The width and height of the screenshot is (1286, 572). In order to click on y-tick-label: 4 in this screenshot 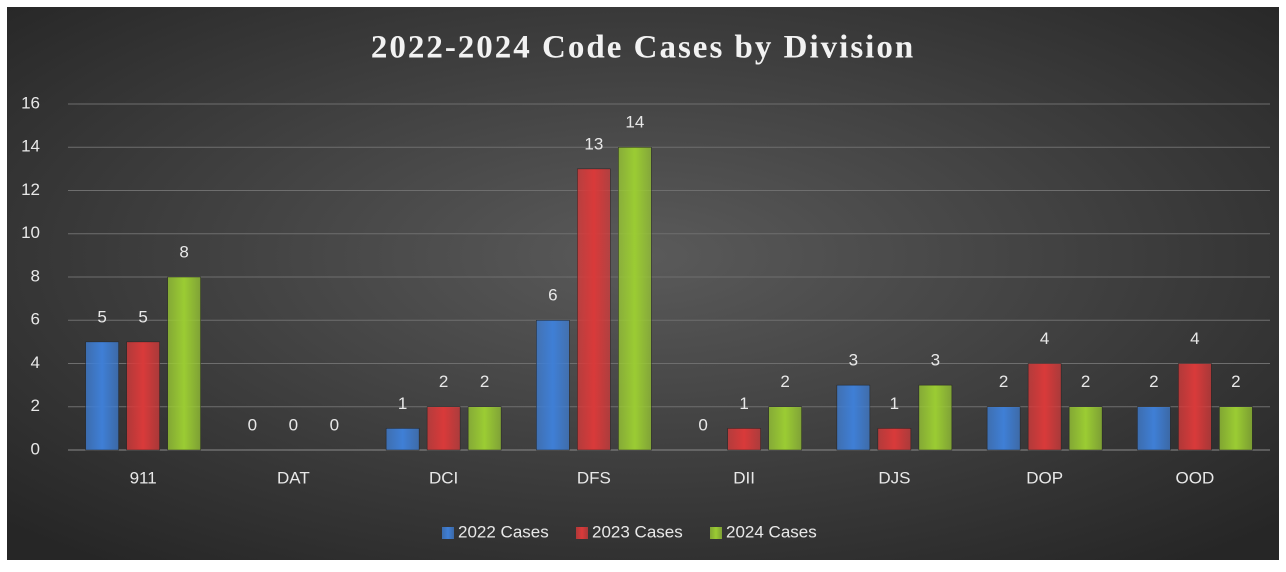, I will do `click(35, 362)`.